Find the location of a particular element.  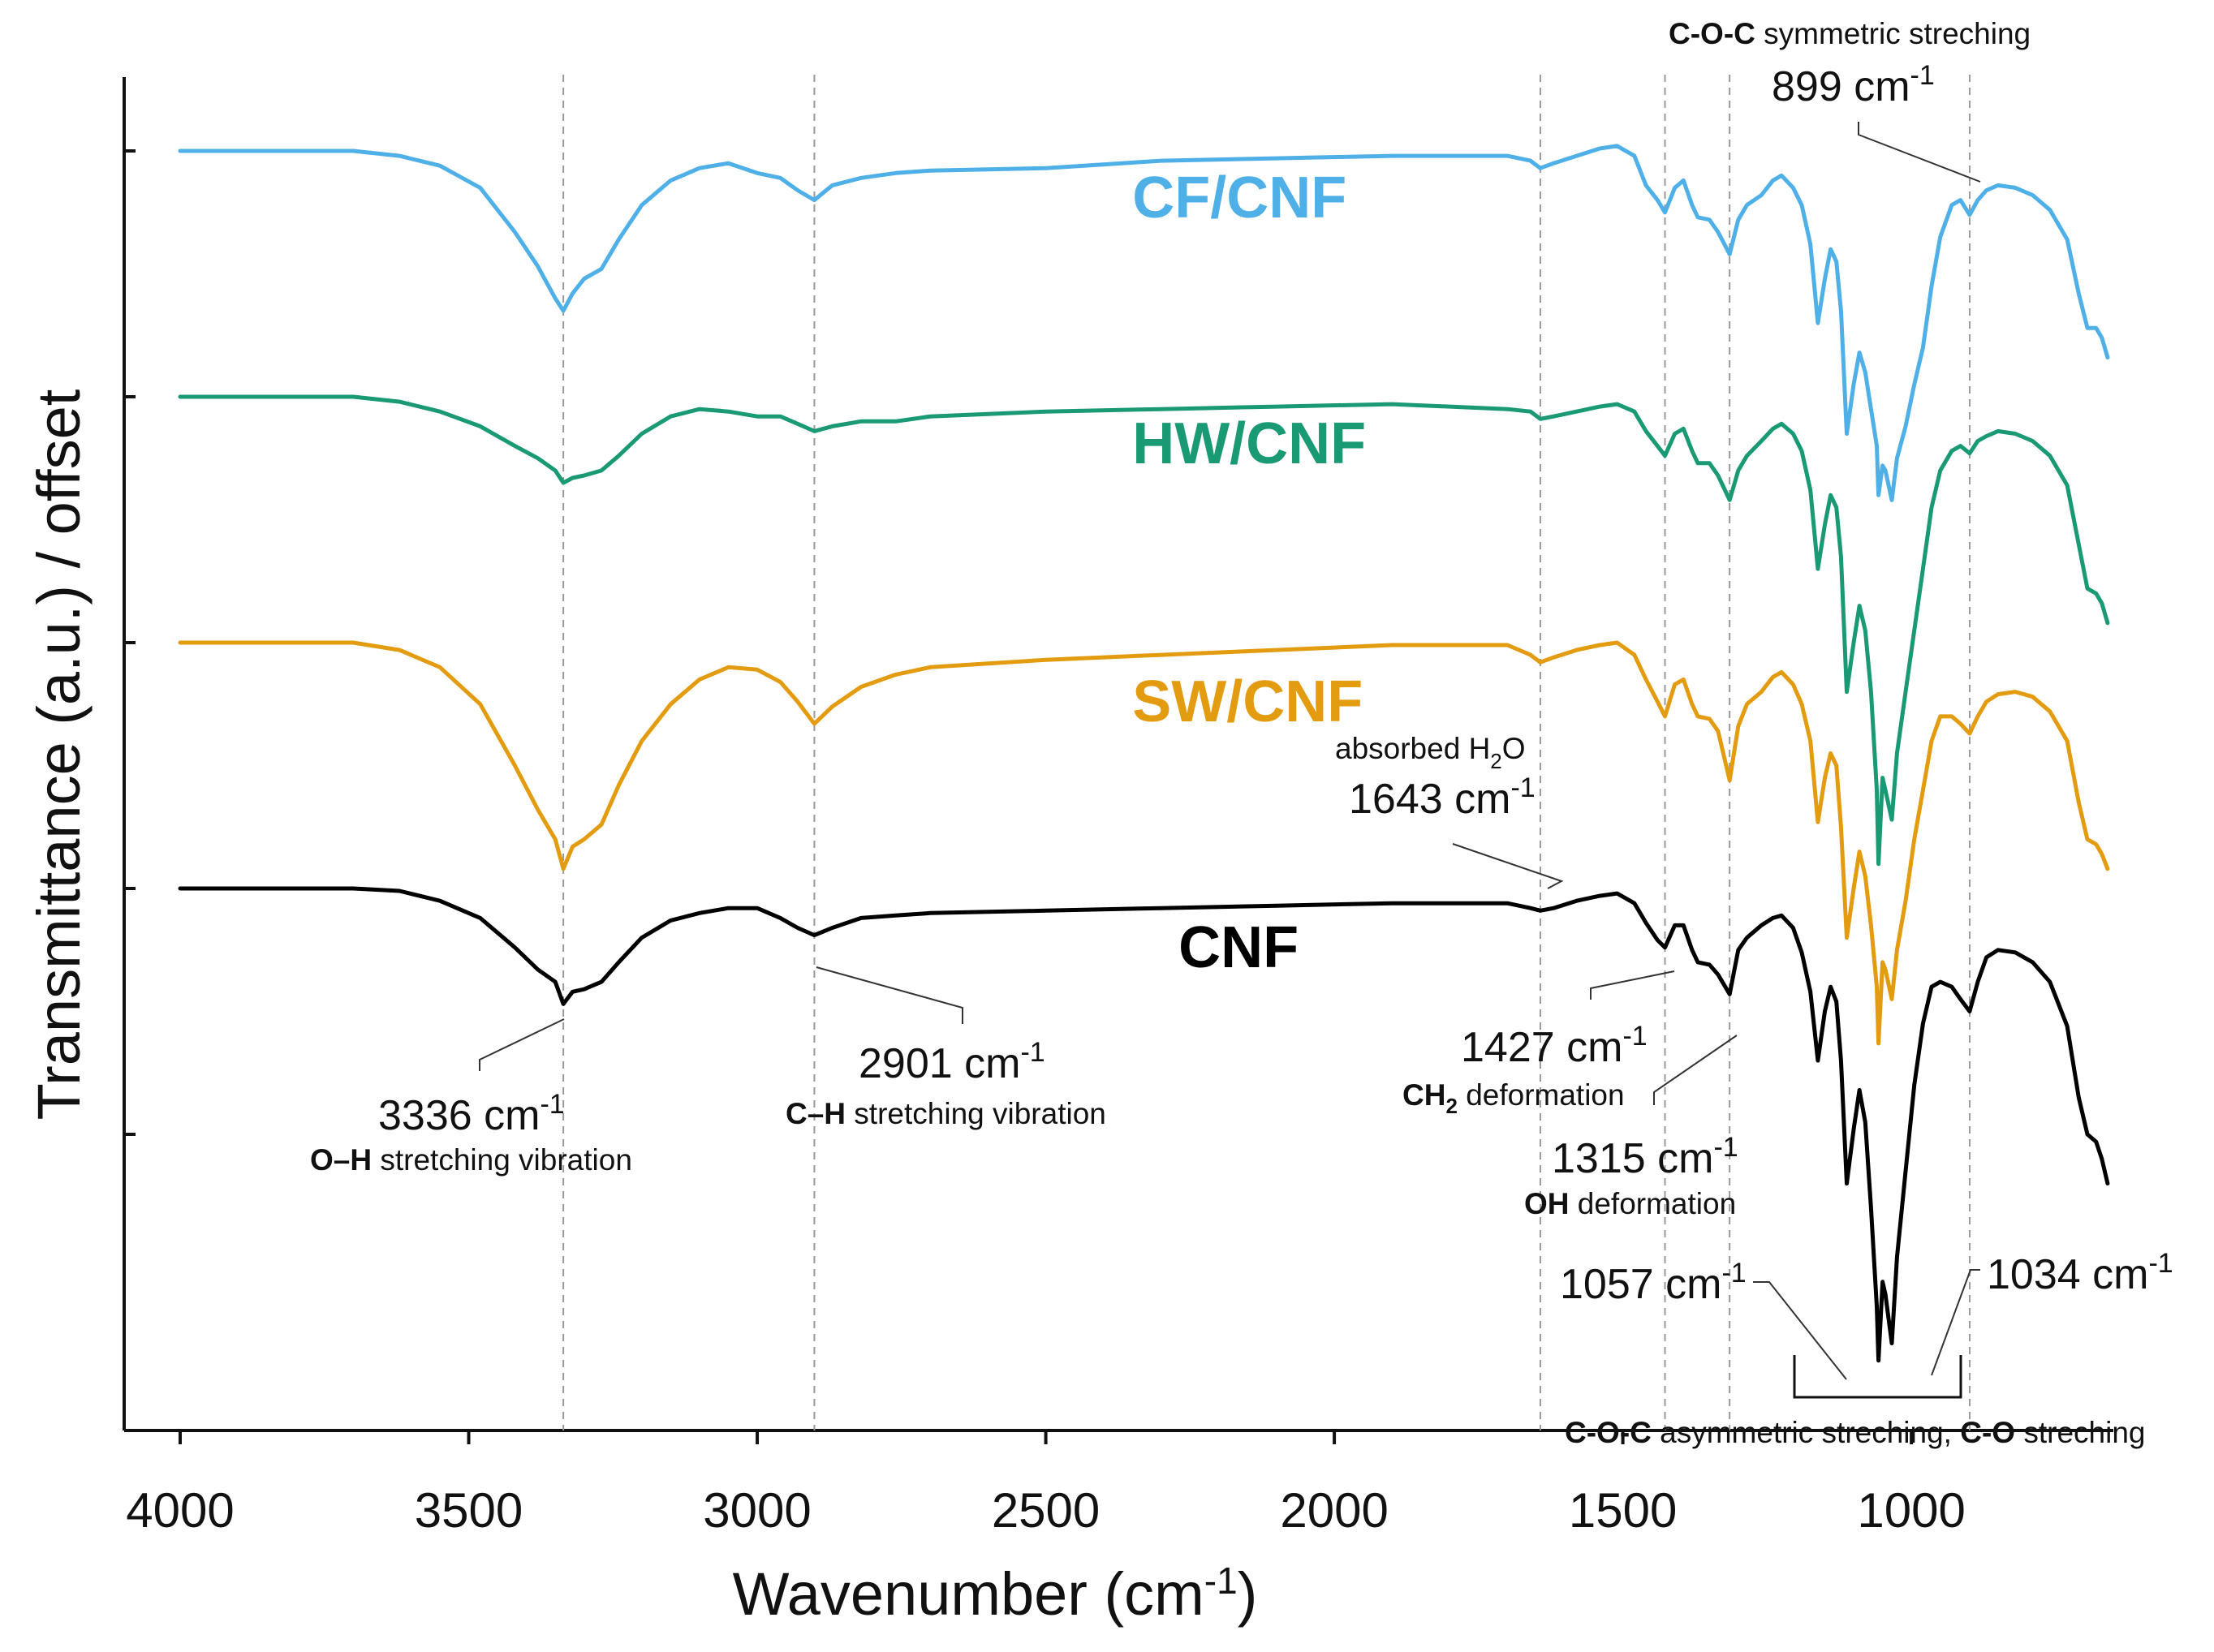

ann-2901-value: 2901 cm-1 is located at coordinates (952, 1062).